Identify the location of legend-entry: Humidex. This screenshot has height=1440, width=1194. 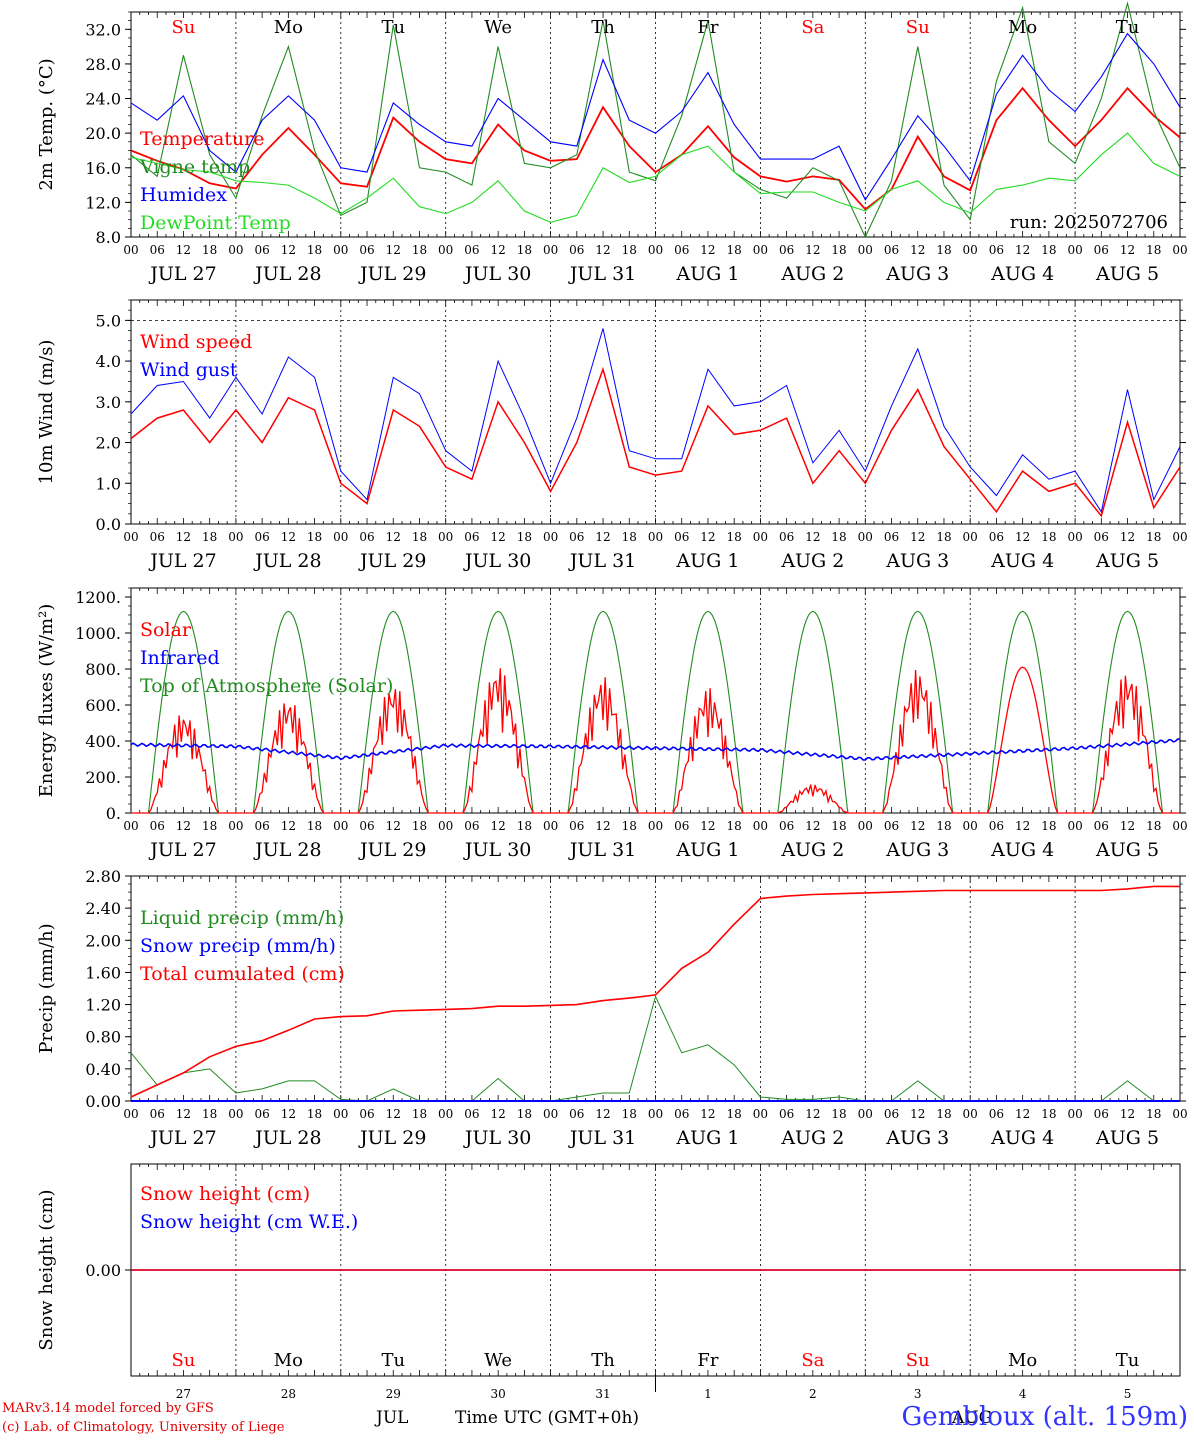
(183, 195).